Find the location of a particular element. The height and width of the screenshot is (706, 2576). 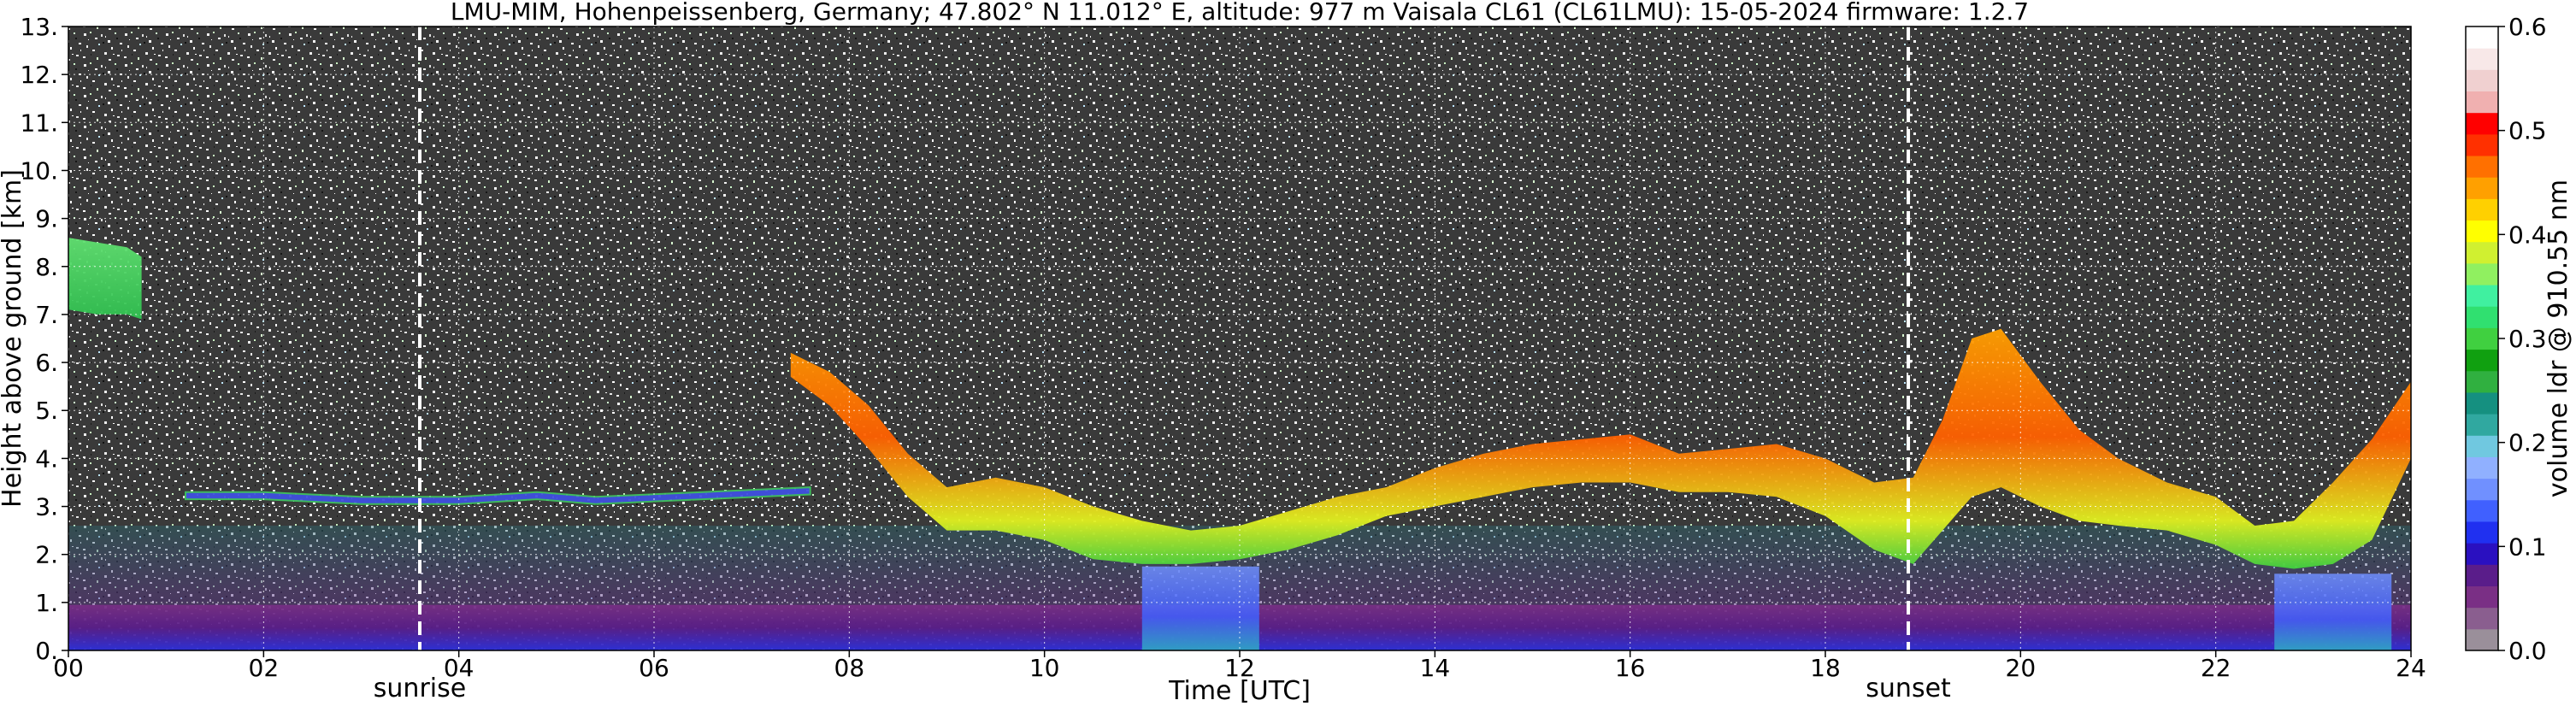

x-axis: 00 02 04 06 08 10 12 14 16 18 20 22 24 is located at coordinates (1239, 666).